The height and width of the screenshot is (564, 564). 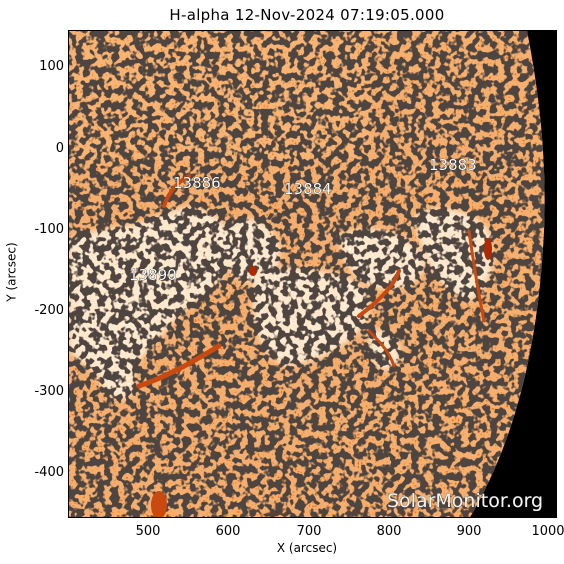 What do you see at coordinates (148, 531) in the screenshot?
I see `x-tick-label: 500` at bounding box center [148, 531].